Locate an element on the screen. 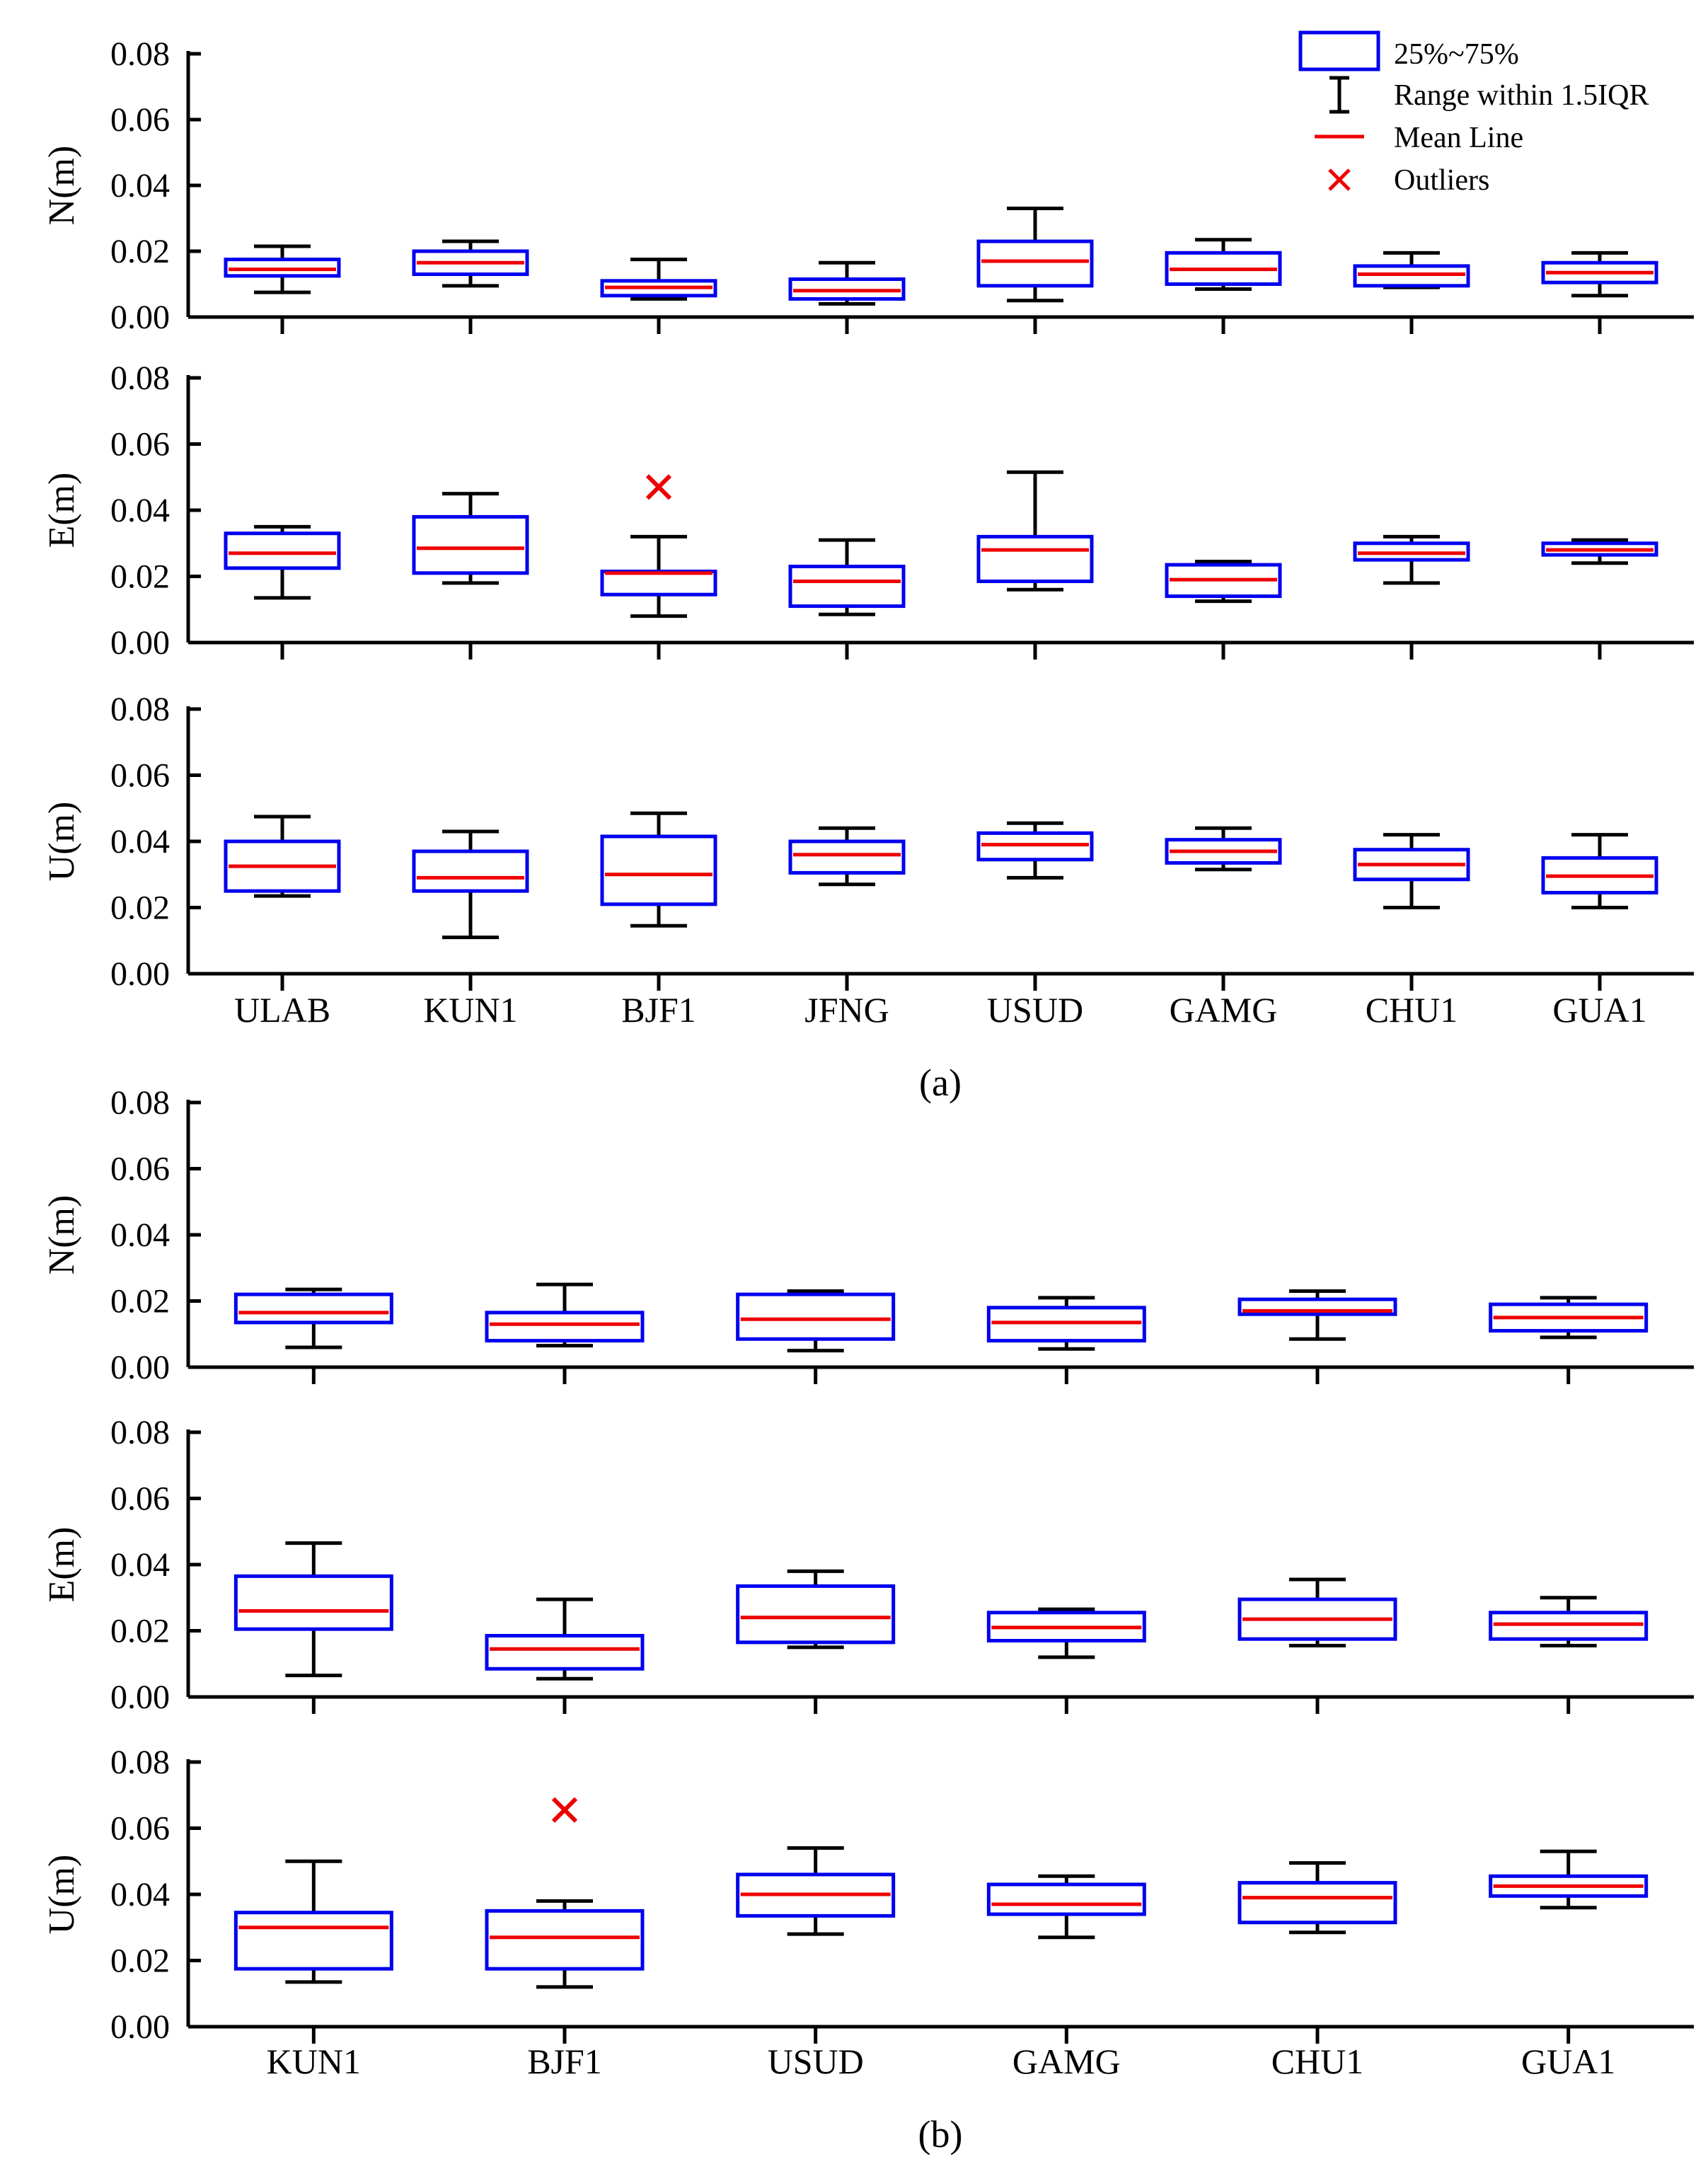  y-axis-title: E(m) is located at coordinates (62, 1565).